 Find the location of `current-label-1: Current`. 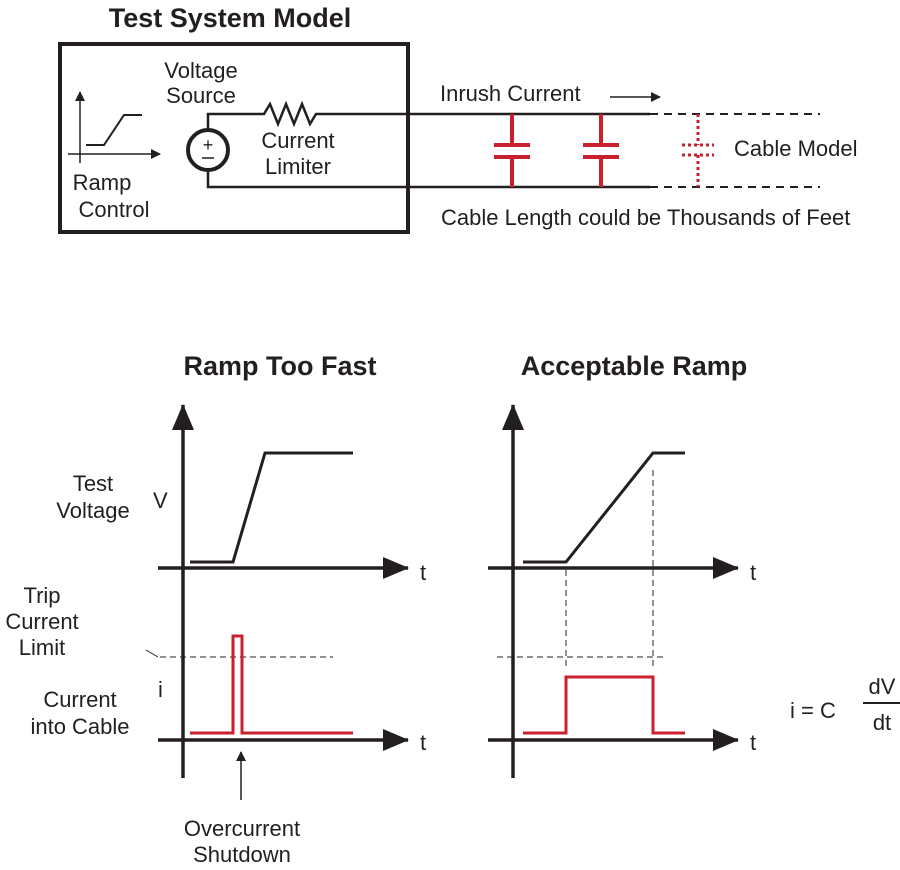

current-label-1: Current is located at coordinates (79, 699).